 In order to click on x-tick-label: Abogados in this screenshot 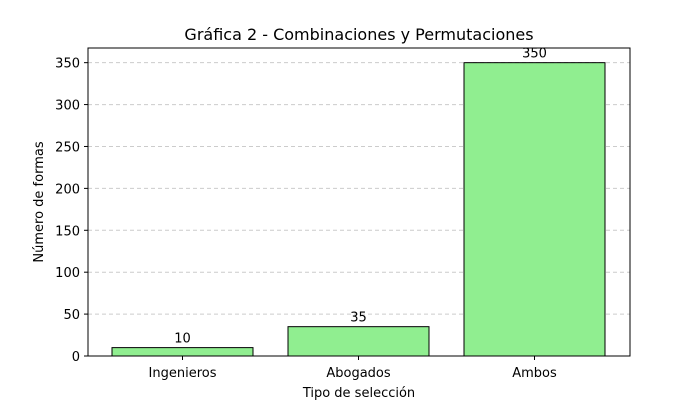, I will do `click(358, 373)`.